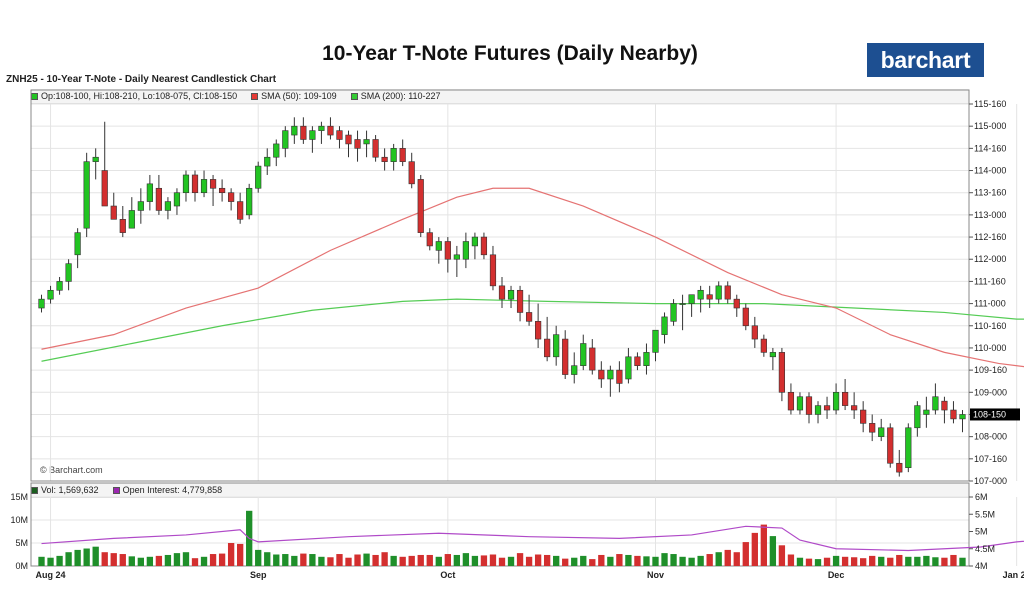 The width and height of the screenshot is (1024, 600). I want to click on price-tick-label: 112-160, so click(990, 237).